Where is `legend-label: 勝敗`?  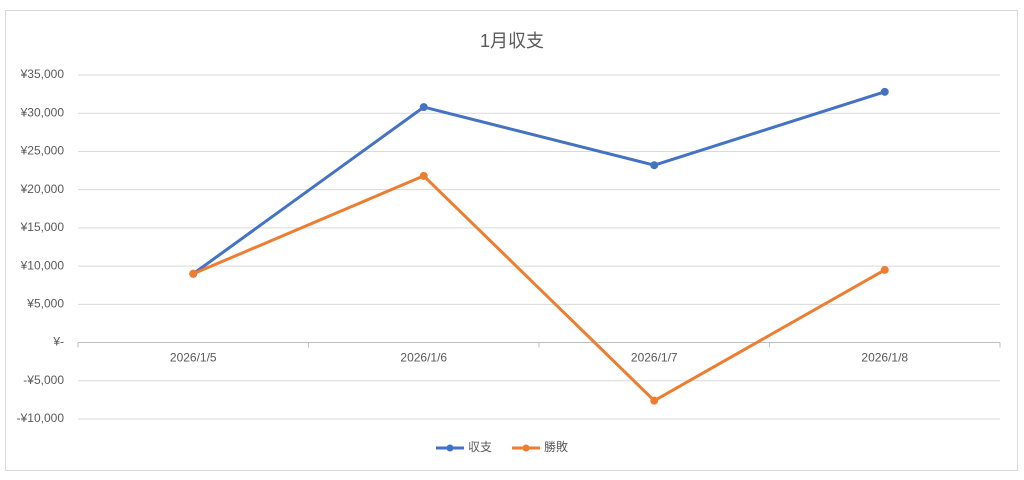
legend-label: 勝敗 is located at coordinates (556, 446).